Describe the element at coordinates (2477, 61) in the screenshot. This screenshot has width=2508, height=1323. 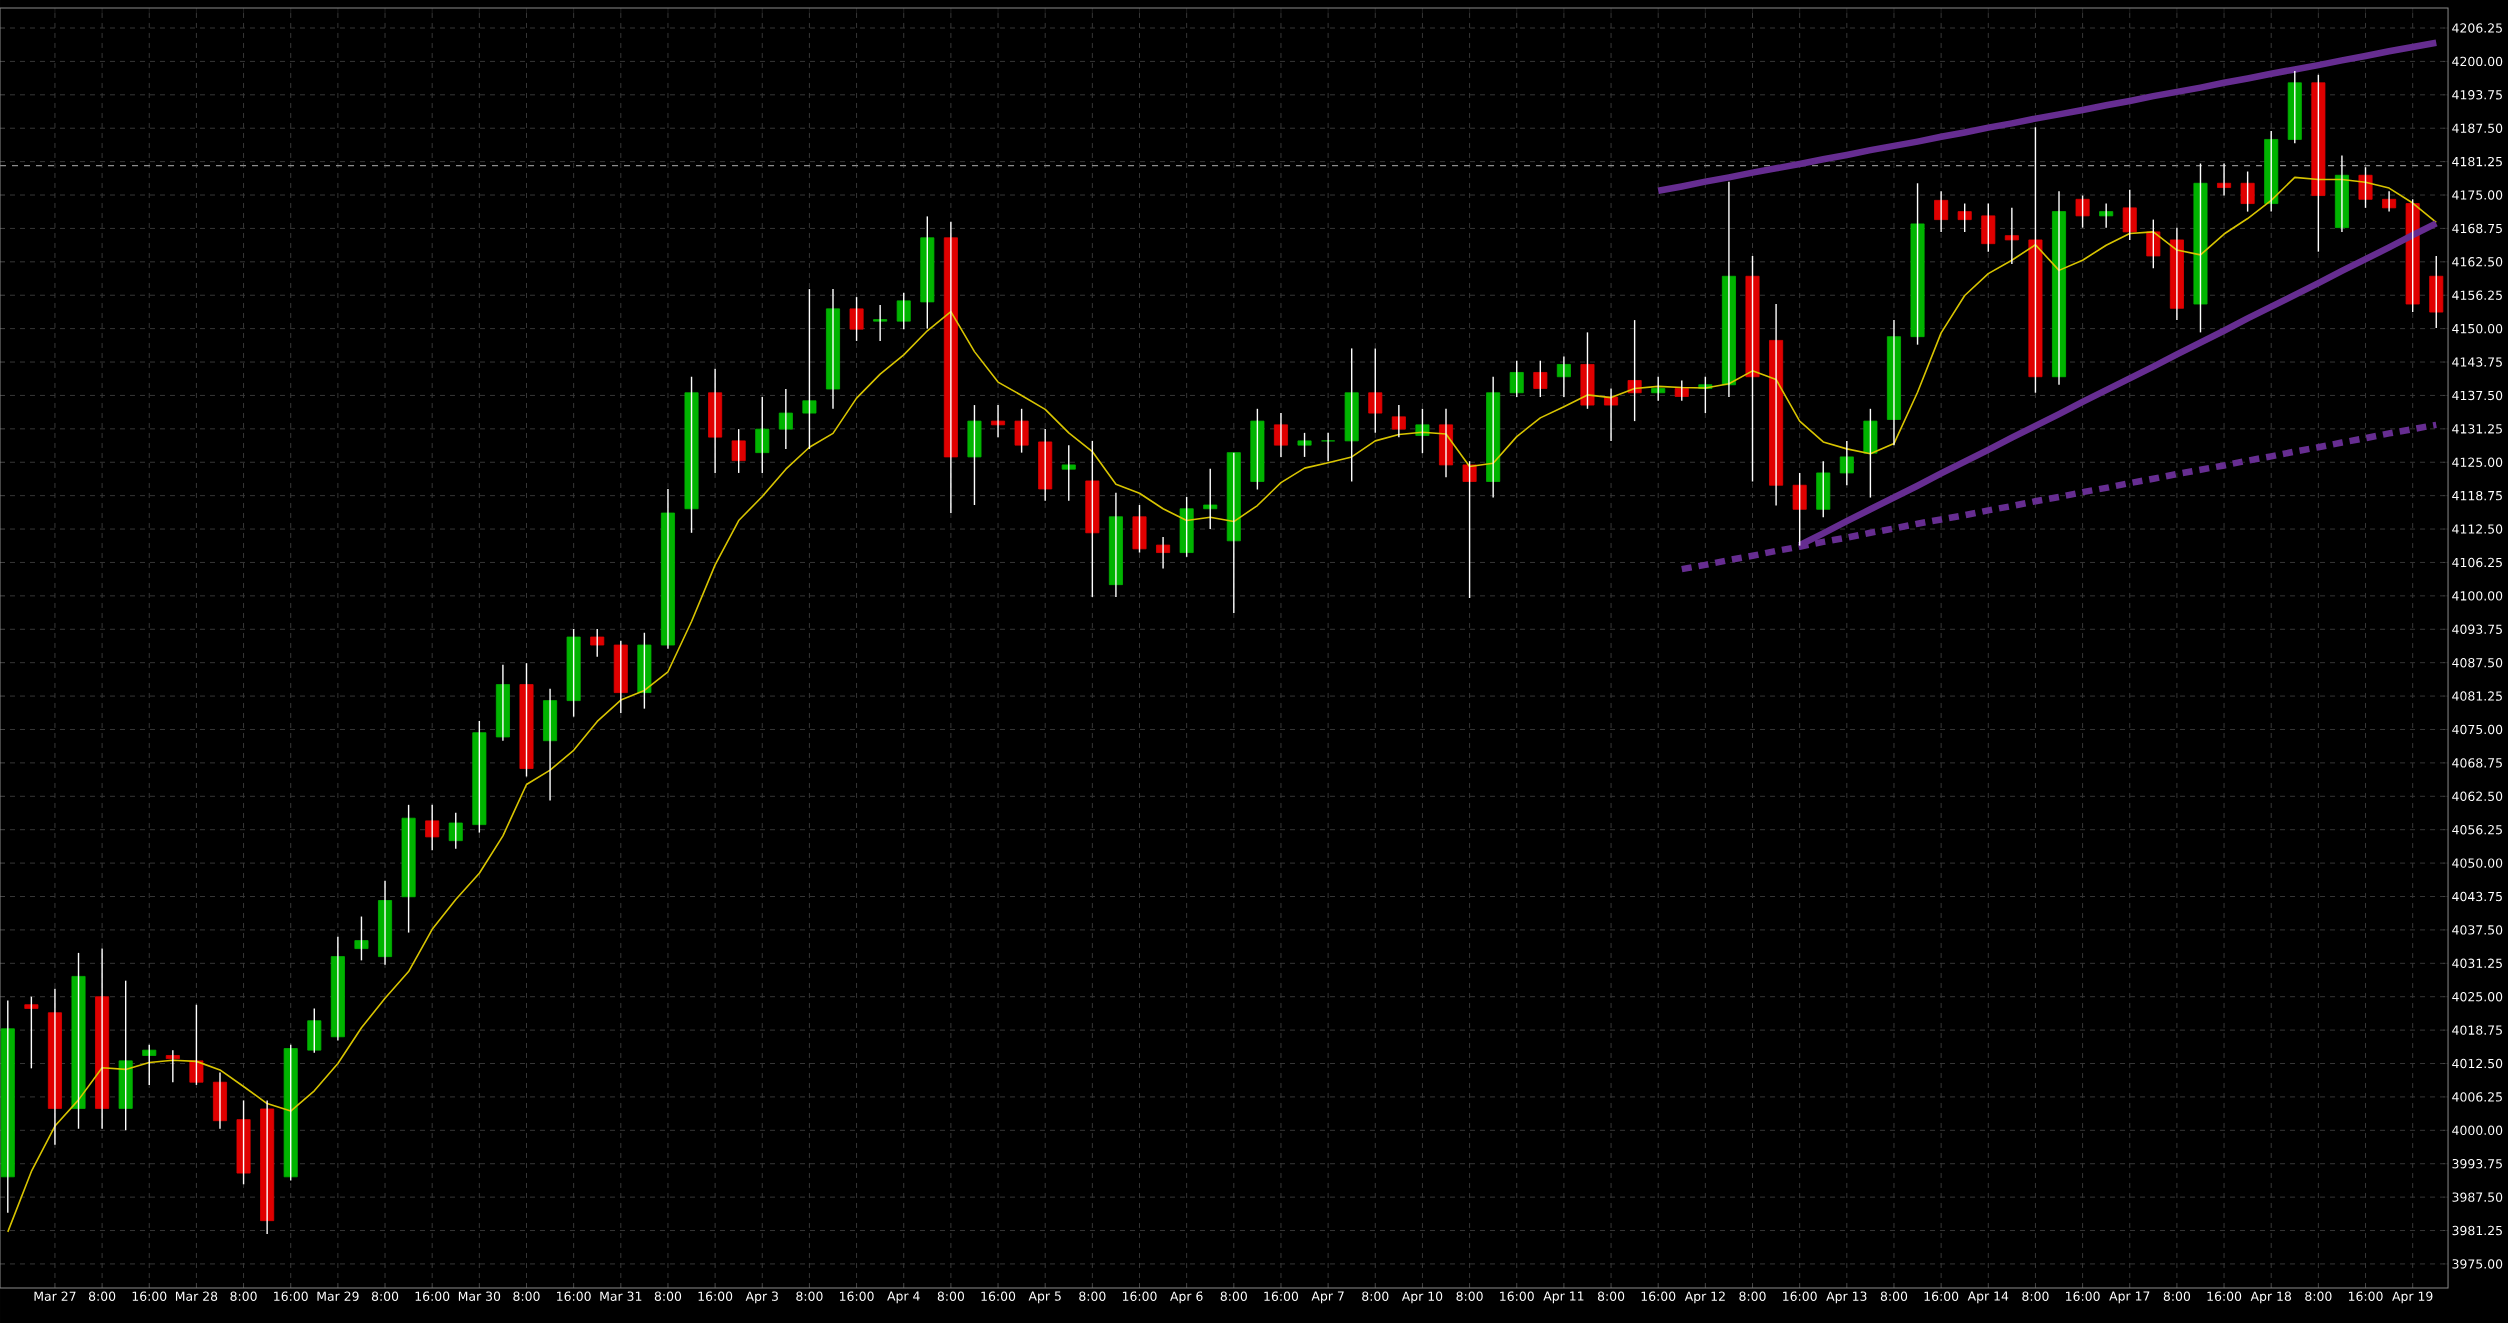
I see `y-tick-label: 4200.00` at that location.